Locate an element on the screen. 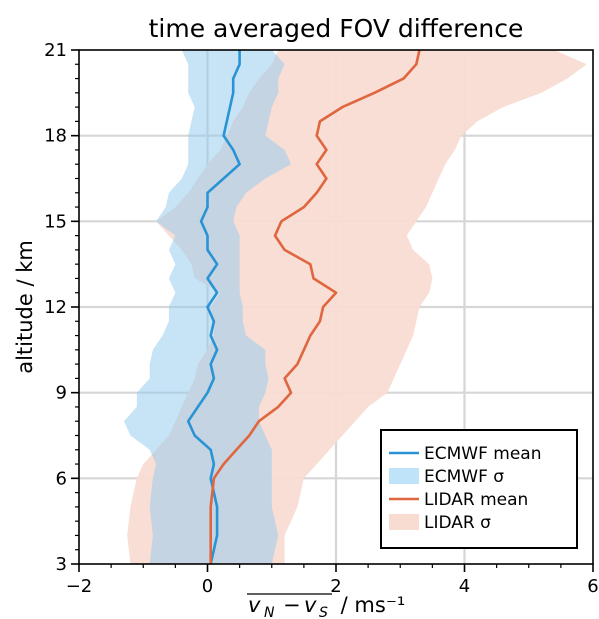 The width and height of the screenshot is (599, 619). y-ticks: 3 6 9 12 15 18 21 is located at coordinates (61, 307).